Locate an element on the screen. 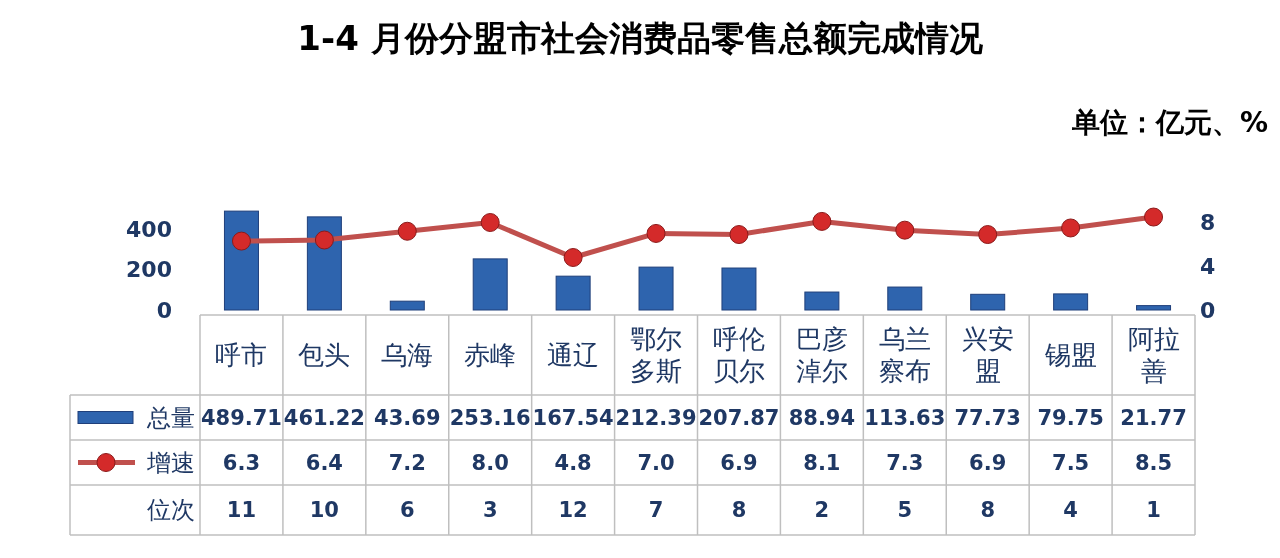 The height and width of the screenshot is (558, 1280). x-tick-label: 通辽 is located at coordinates (573, 355).